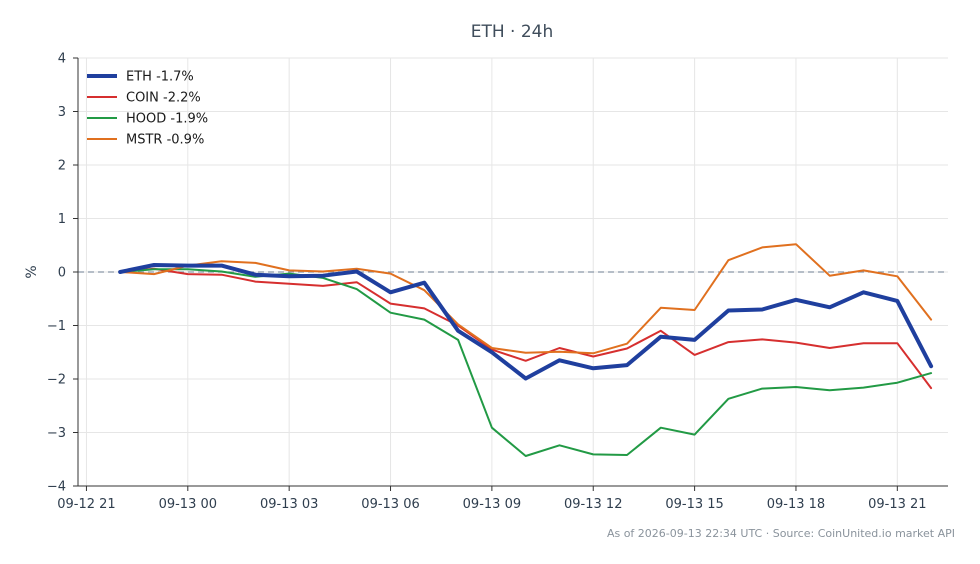  I want to click on legend-label: MSTR -0.9%, so click(165, 140).